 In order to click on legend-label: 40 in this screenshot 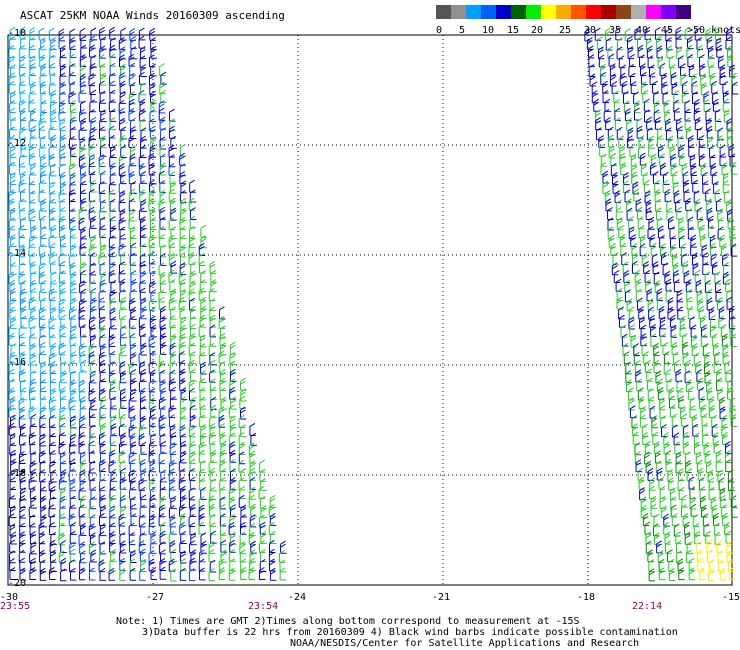, I will do `click(642, 30)`.